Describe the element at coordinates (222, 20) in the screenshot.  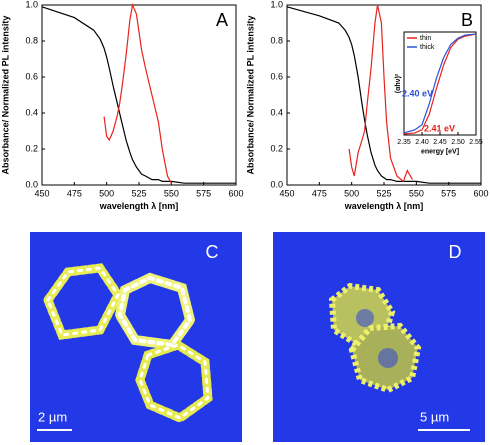
I see `panel-label: A` at that location.